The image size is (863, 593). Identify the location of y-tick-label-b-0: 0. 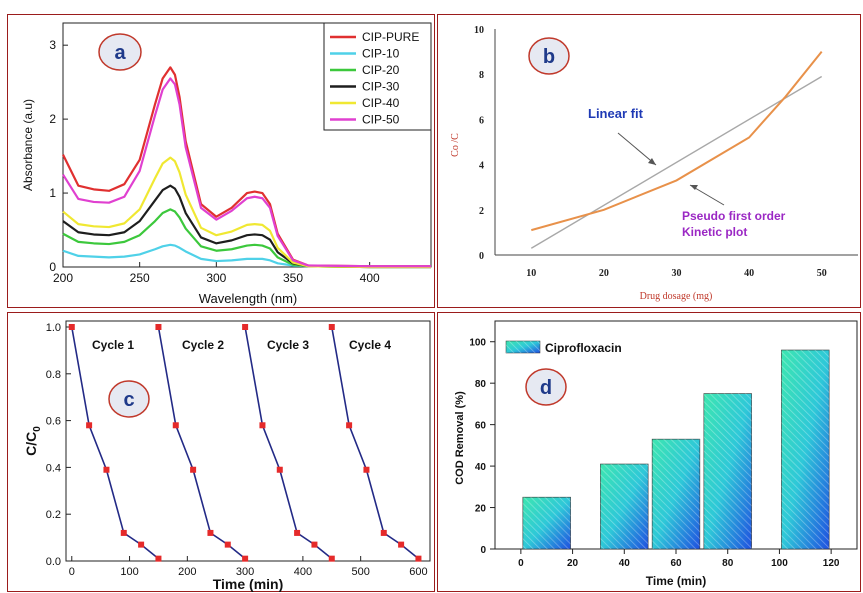
(481, 256).